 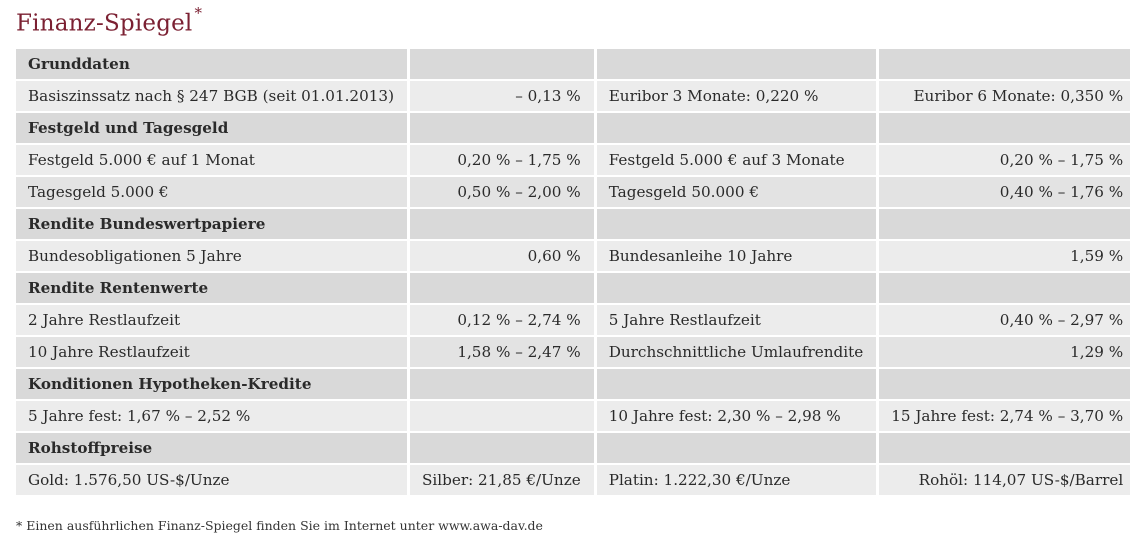 I want to click on section-header-row: Grunddaten, so click(x=573, y=64).